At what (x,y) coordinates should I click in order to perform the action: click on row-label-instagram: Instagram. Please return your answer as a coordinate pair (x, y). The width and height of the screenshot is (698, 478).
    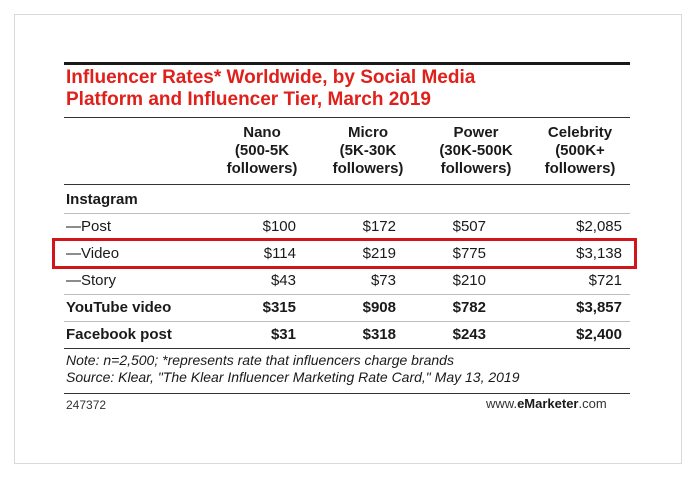
    Looking at the image, I should click on (102, 199).